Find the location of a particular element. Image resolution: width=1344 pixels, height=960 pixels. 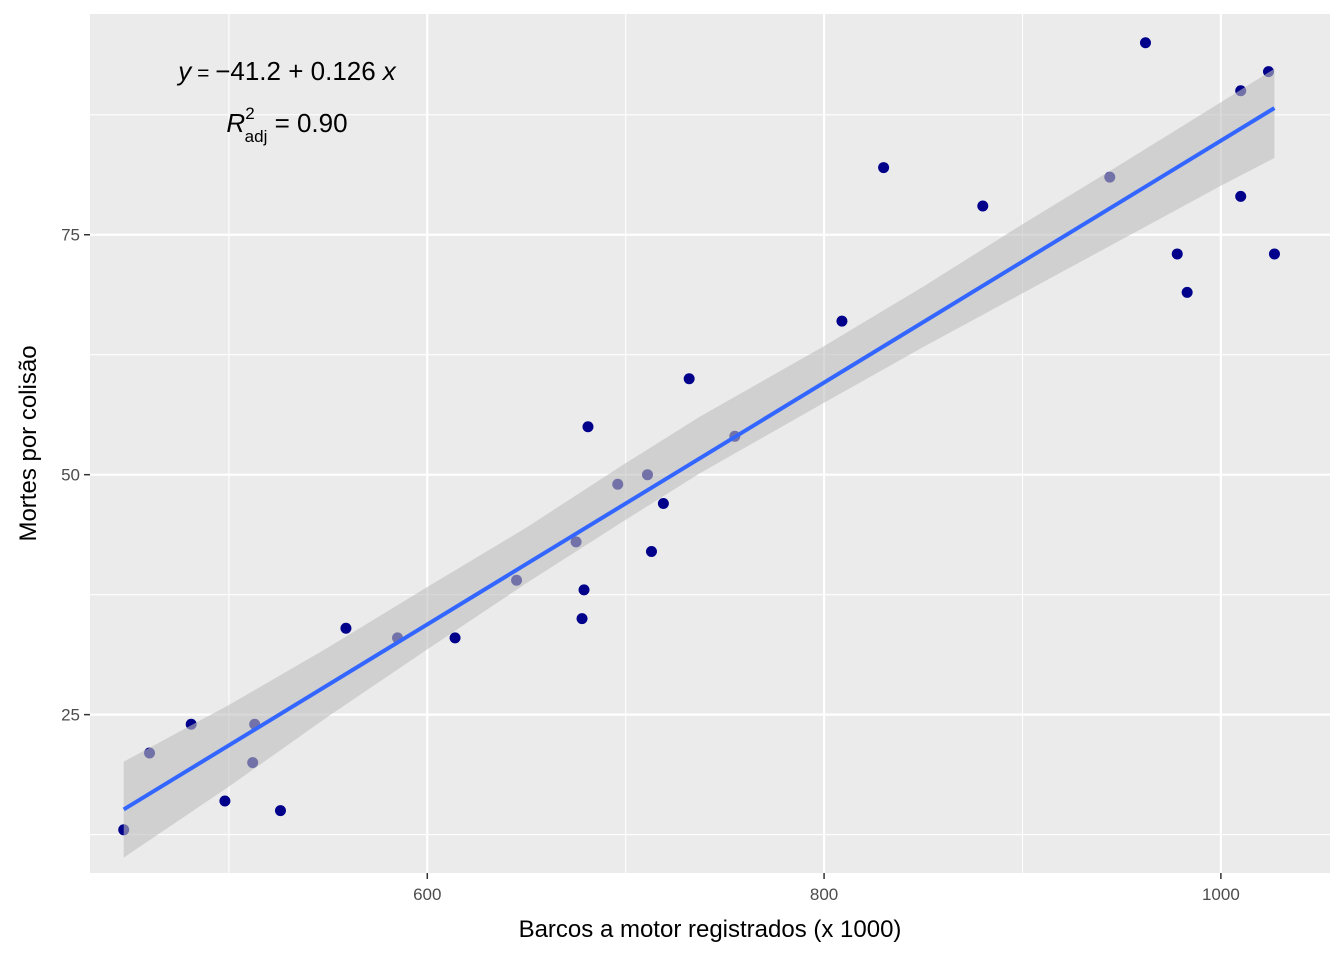

r-squared-annotation: R2 adj = 0.90 is located at coordinates (286, 125).